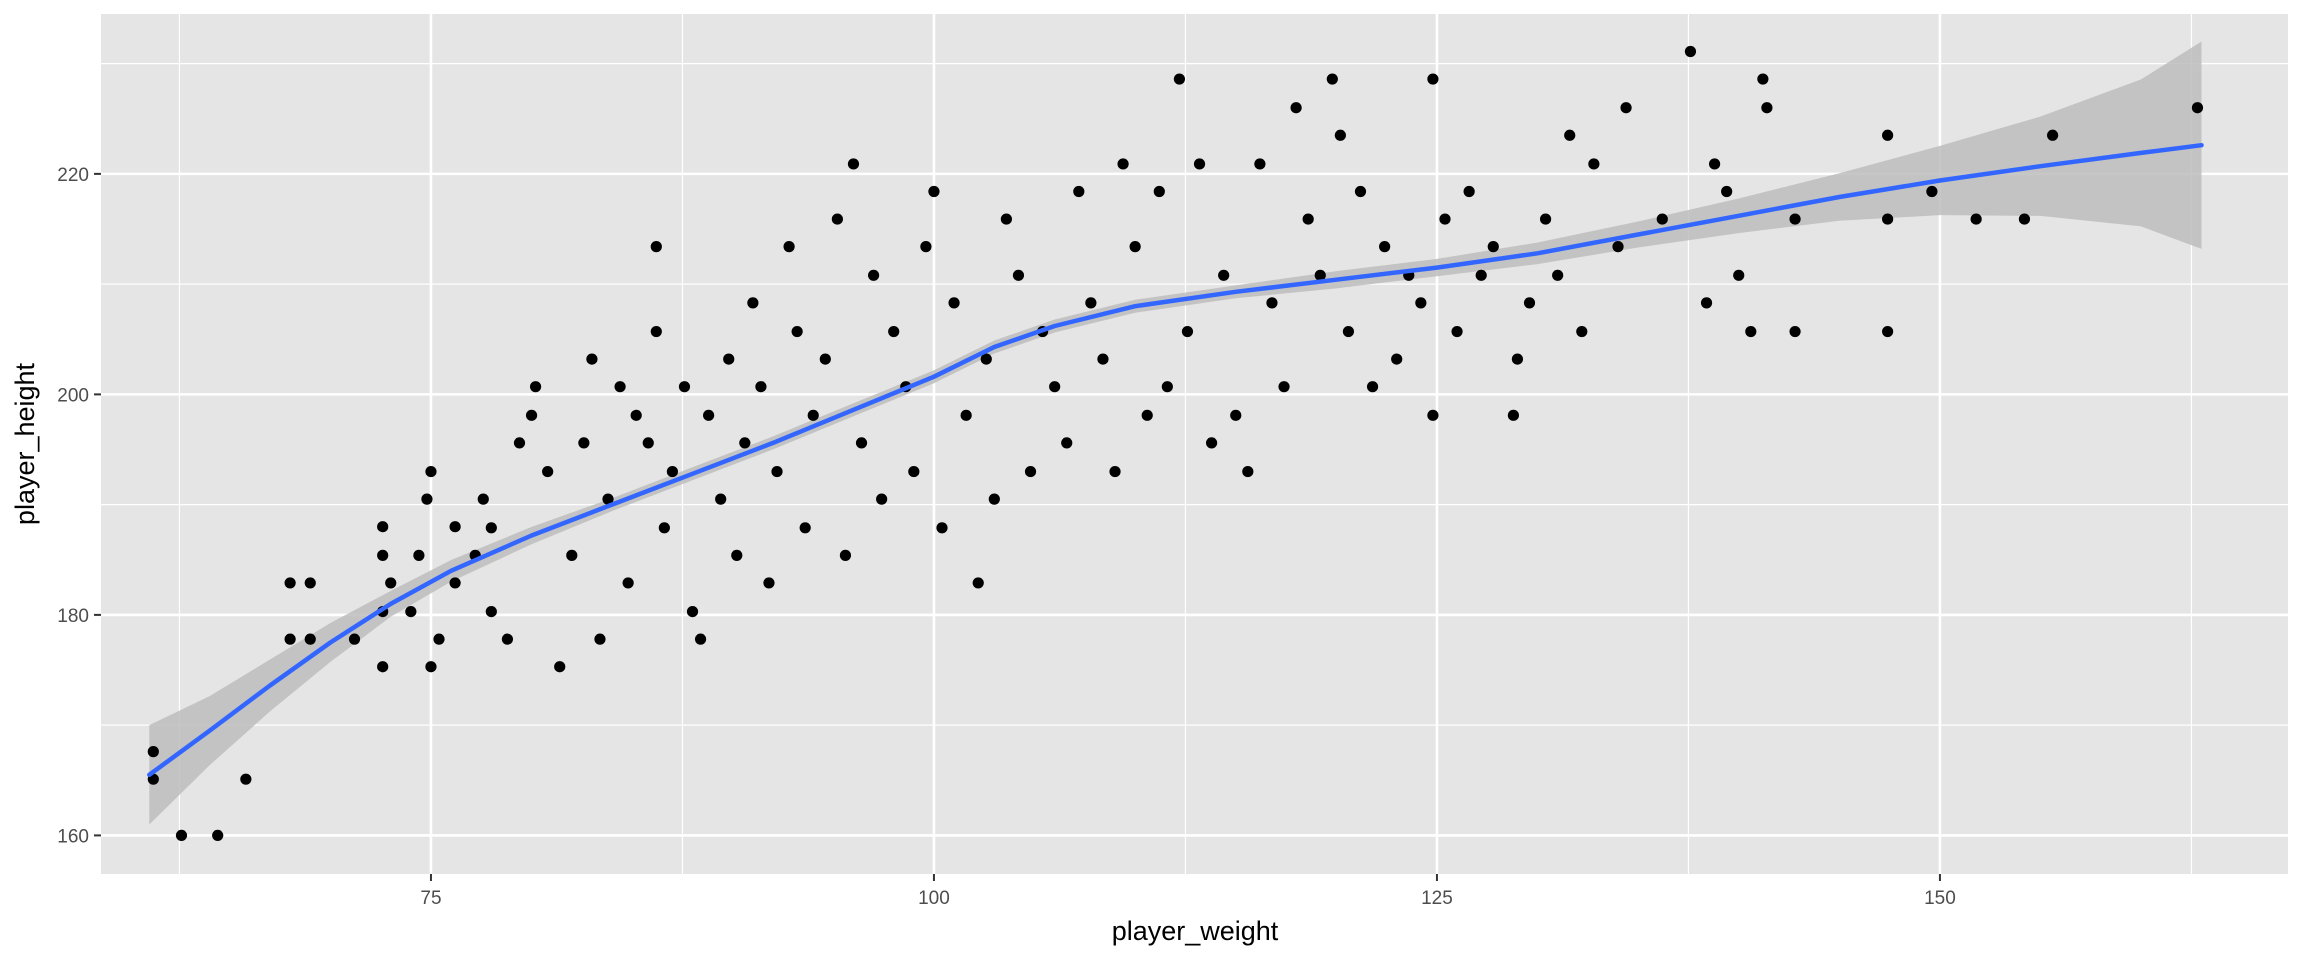 The width and height of the screenshot is (2304, 960). I want to click on x-tick-label: 100, so click(934, 898).